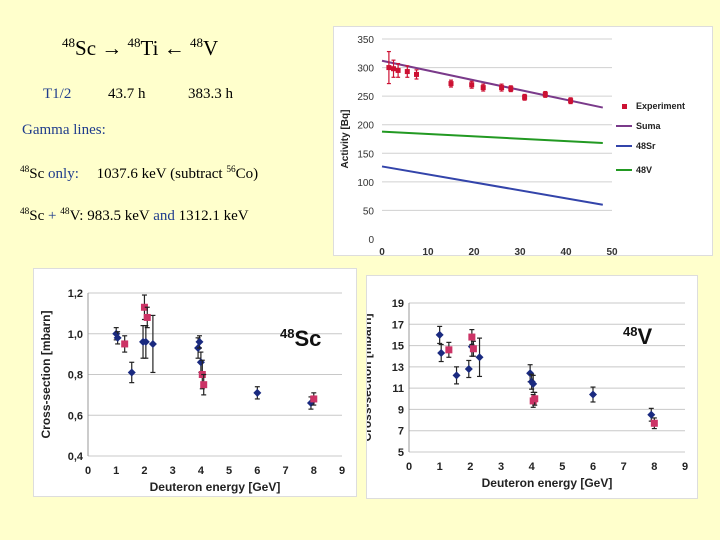 Image resolution: width=720 pixels, height=540 pixels. I want to click on activity-ytick-label: 300, so click(365, 69).